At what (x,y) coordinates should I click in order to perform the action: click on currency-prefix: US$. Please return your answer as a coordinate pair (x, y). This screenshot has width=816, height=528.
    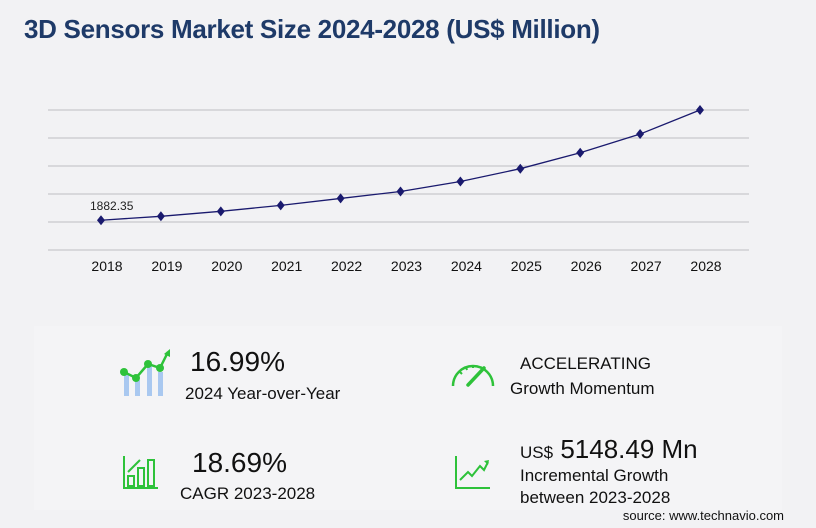
    Looking at the image, I should click on (537, 452).